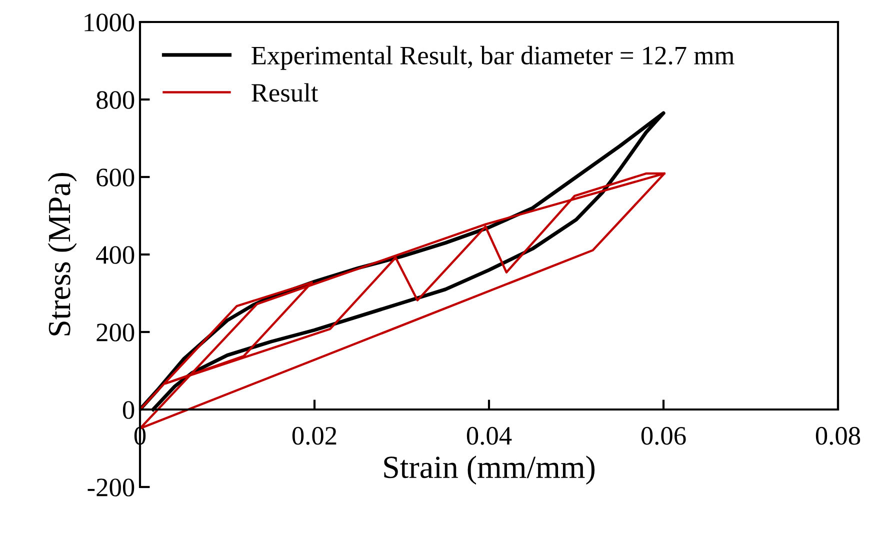 This screenshot has width=869, height=534. Describe the element at coordinates (115, 100) in the screenshot. I see `y-tick-label: 800` at that location.